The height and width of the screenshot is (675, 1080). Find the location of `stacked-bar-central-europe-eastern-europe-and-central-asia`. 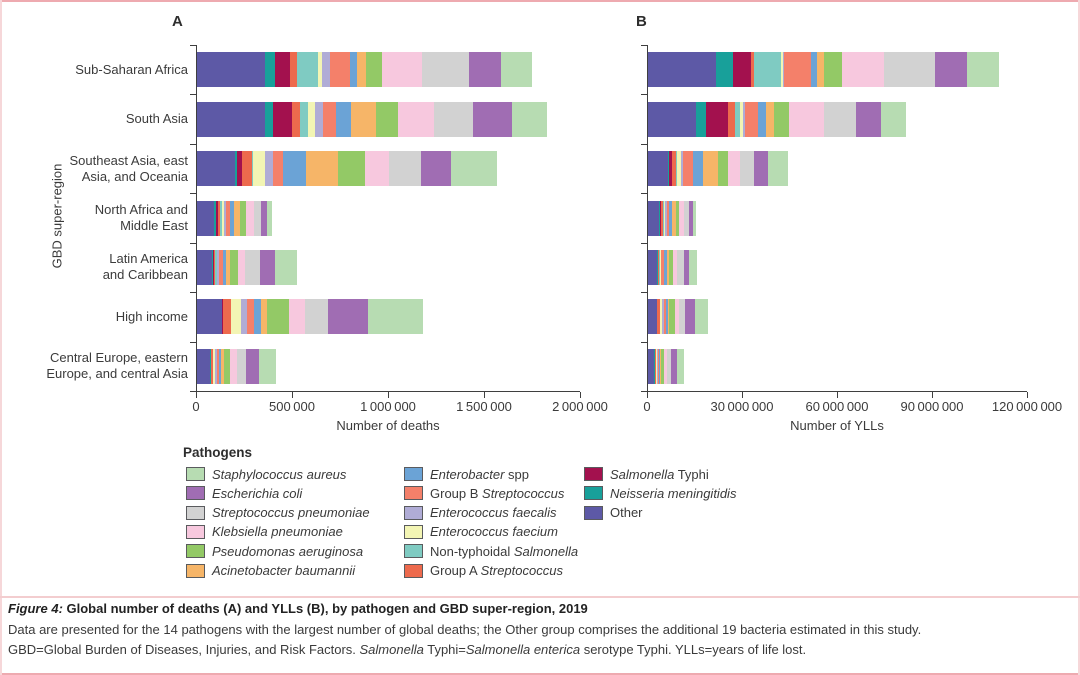

stacked-bar-central-europe-eastern-europe-and-central-asia is located at coordinates (388, 366).